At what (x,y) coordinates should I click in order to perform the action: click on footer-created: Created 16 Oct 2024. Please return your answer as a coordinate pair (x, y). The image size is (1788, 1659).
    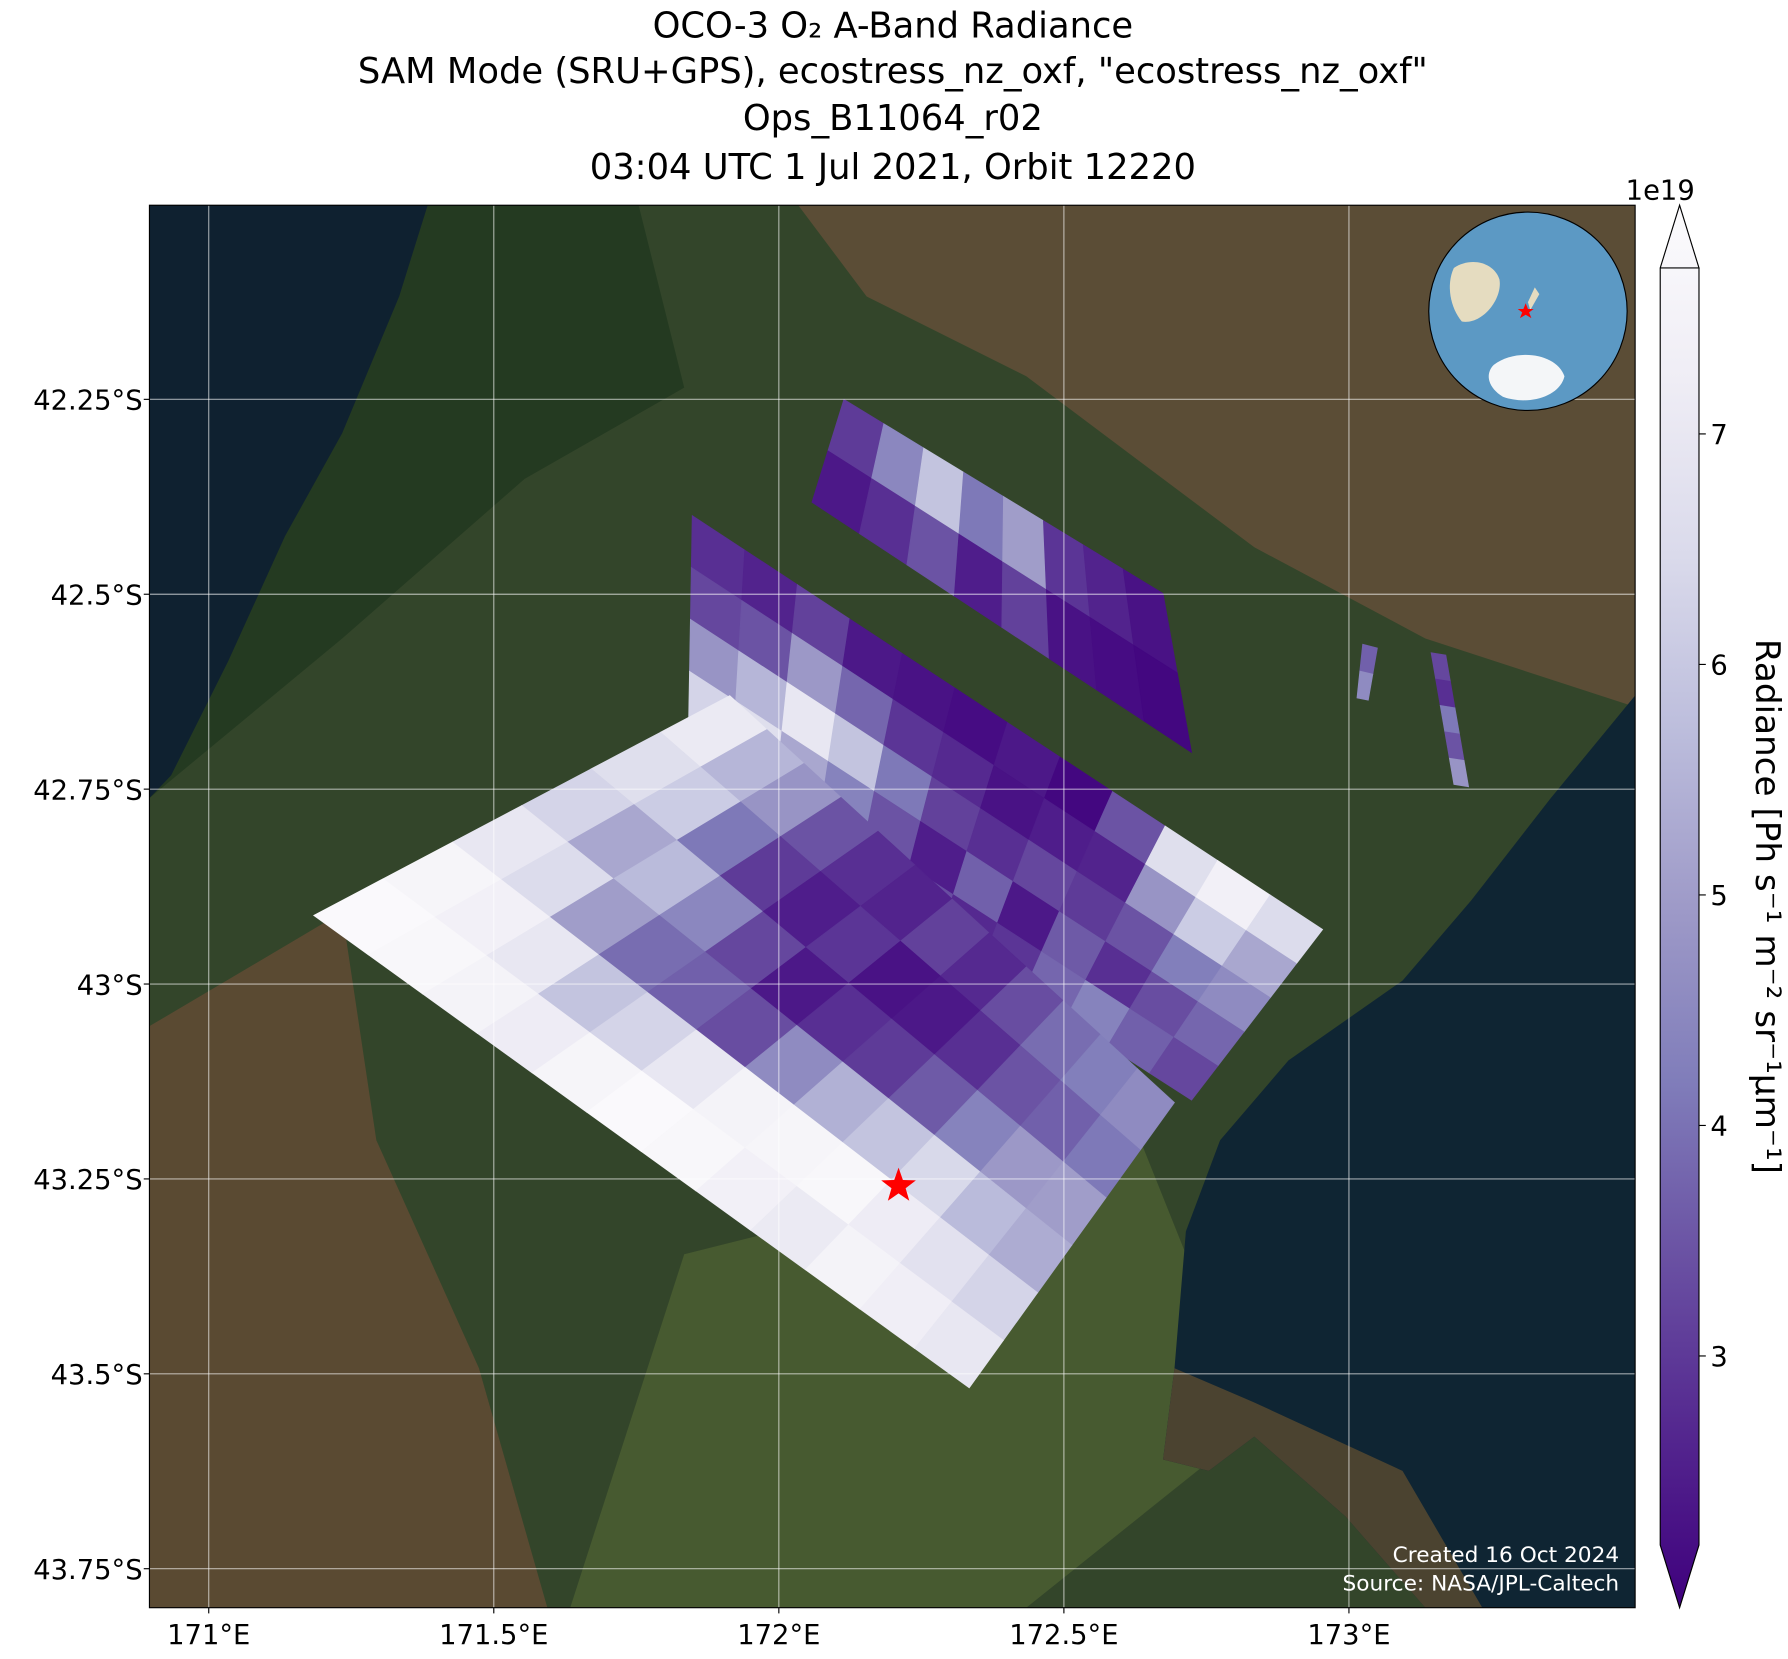
    Looking at the image, I should click on (1506, 1555).